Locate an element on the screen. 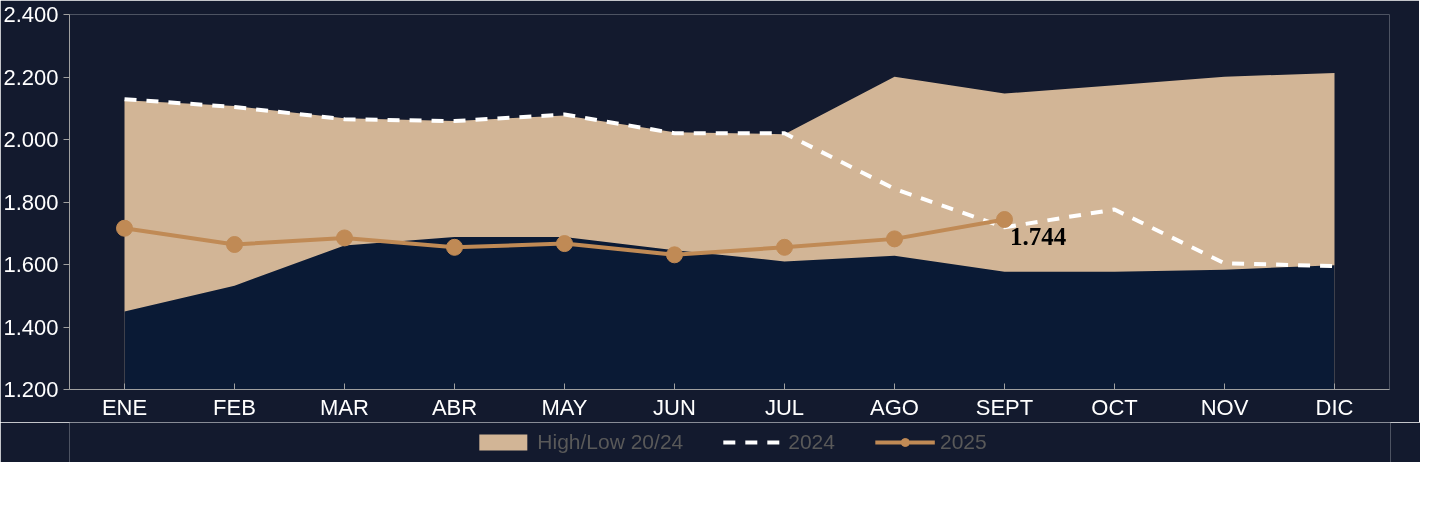 This screenshot has width=1449, height=521. y-tick-label: 2.400 is located at coordinates (31, 14).